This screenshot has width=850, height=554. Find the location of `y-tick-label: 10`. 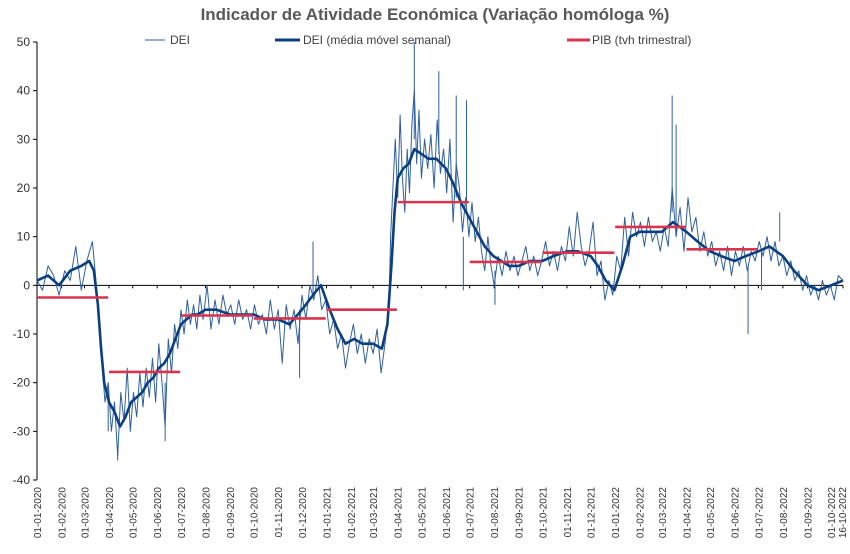

y-tick-label: 10 is located at coordinates (24, 237).